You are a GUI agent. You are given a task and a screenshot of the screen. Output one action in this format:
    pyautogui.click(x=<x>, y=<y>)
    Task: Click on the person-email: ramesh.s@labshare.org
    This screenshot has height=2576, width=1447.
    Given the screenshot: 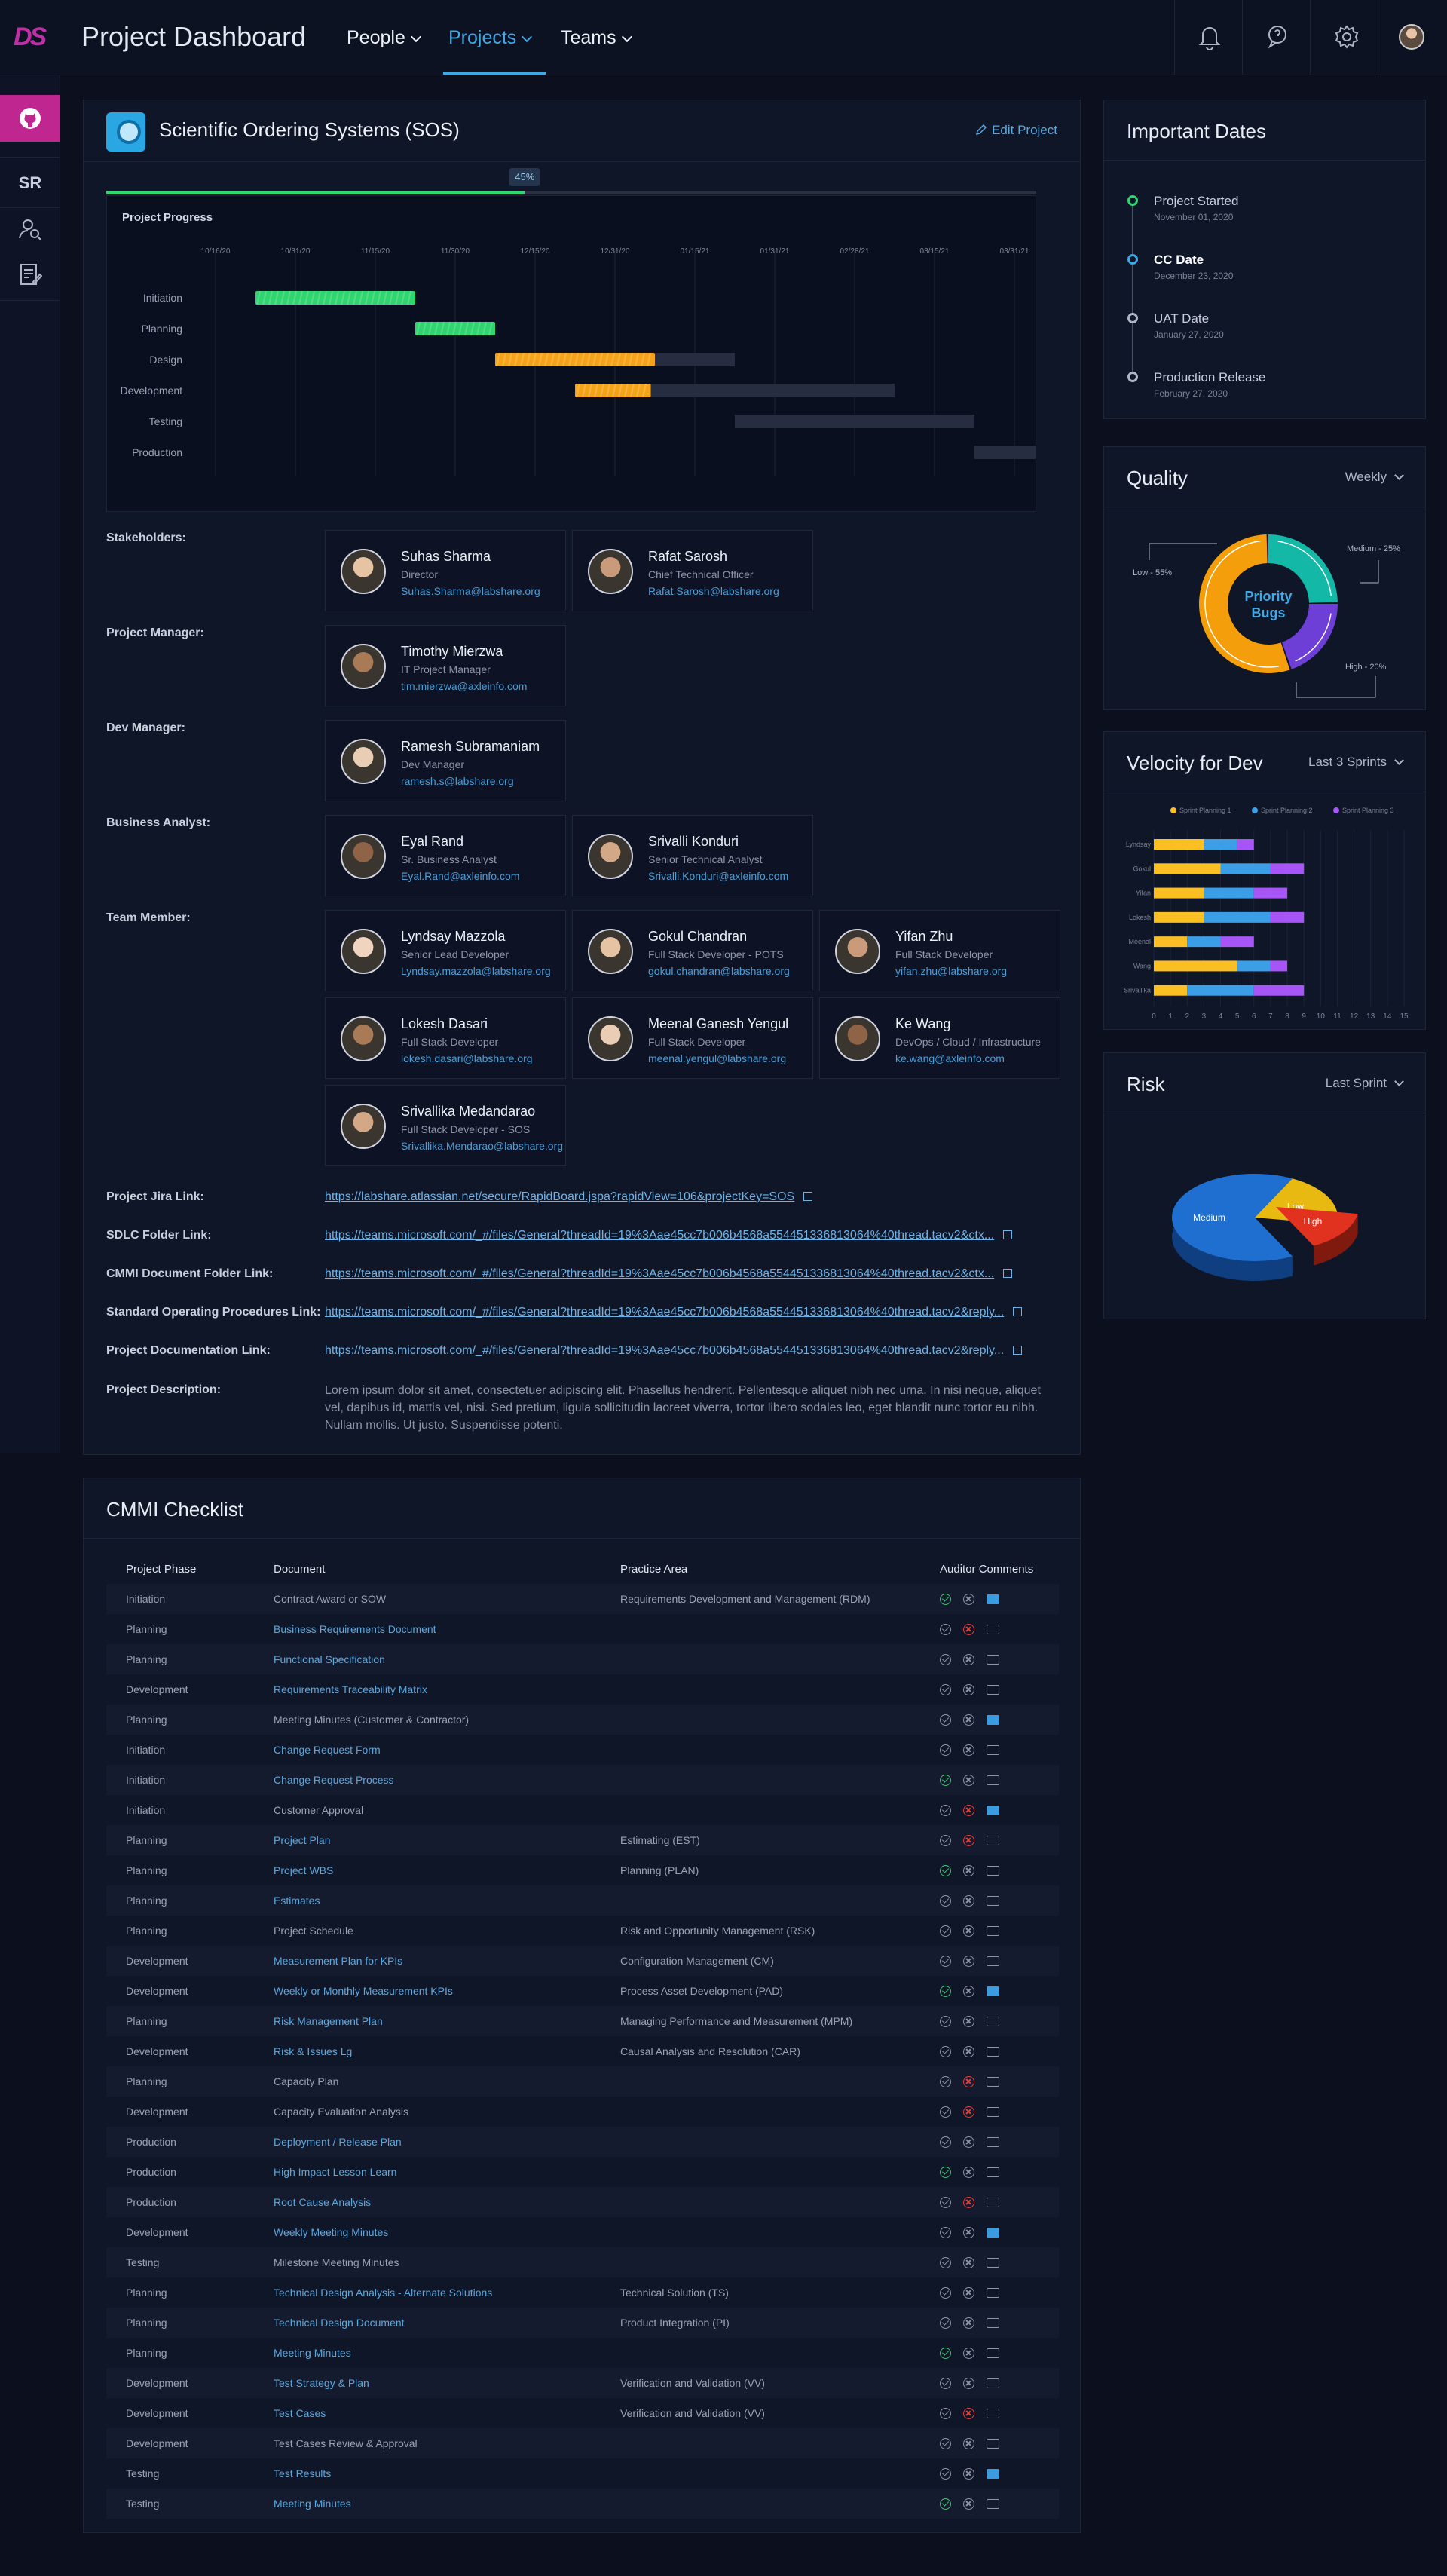 What is the action you would take?
    pyautogui.click(x=457, y=781)
    